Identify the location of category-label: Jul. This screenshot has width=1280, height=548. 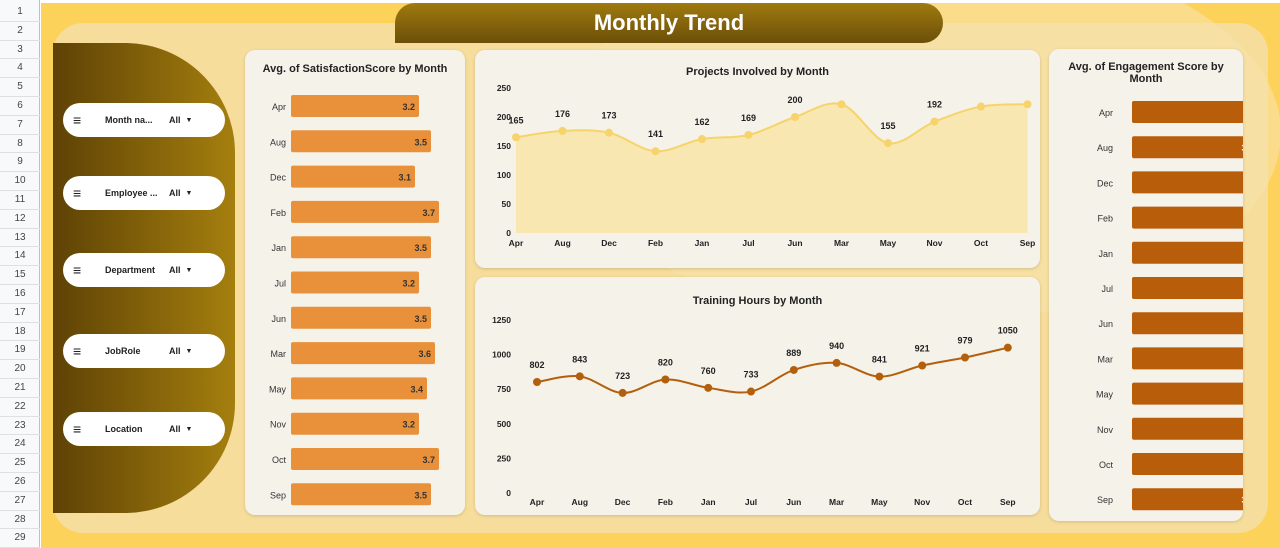
(1107, 289).